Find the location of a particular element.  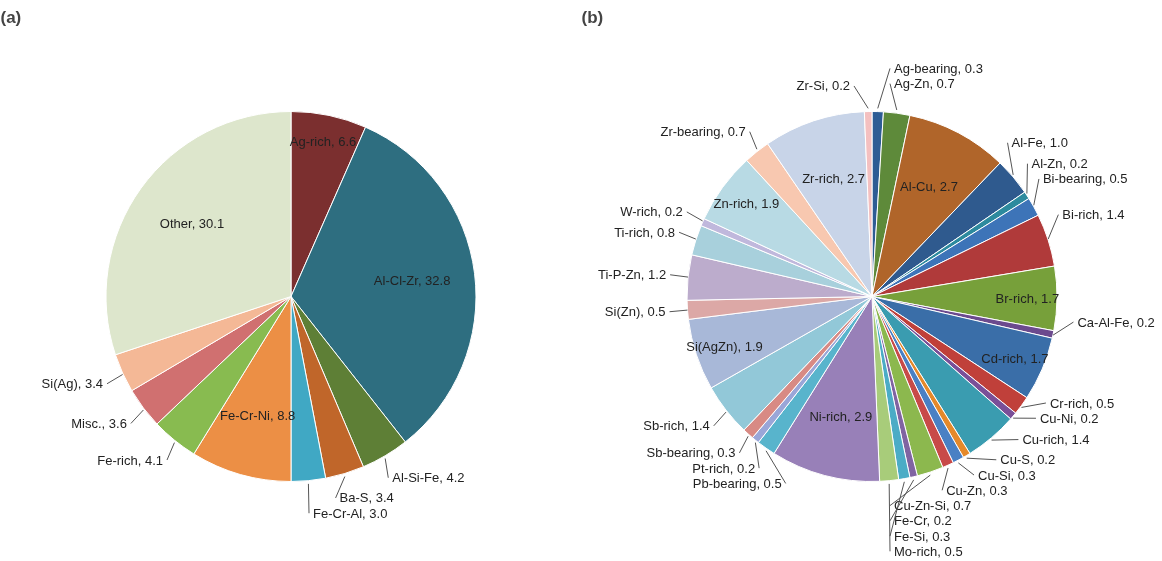

slice-label: Cu-Ni, 0.2 is located at coordinates (1069, 418).